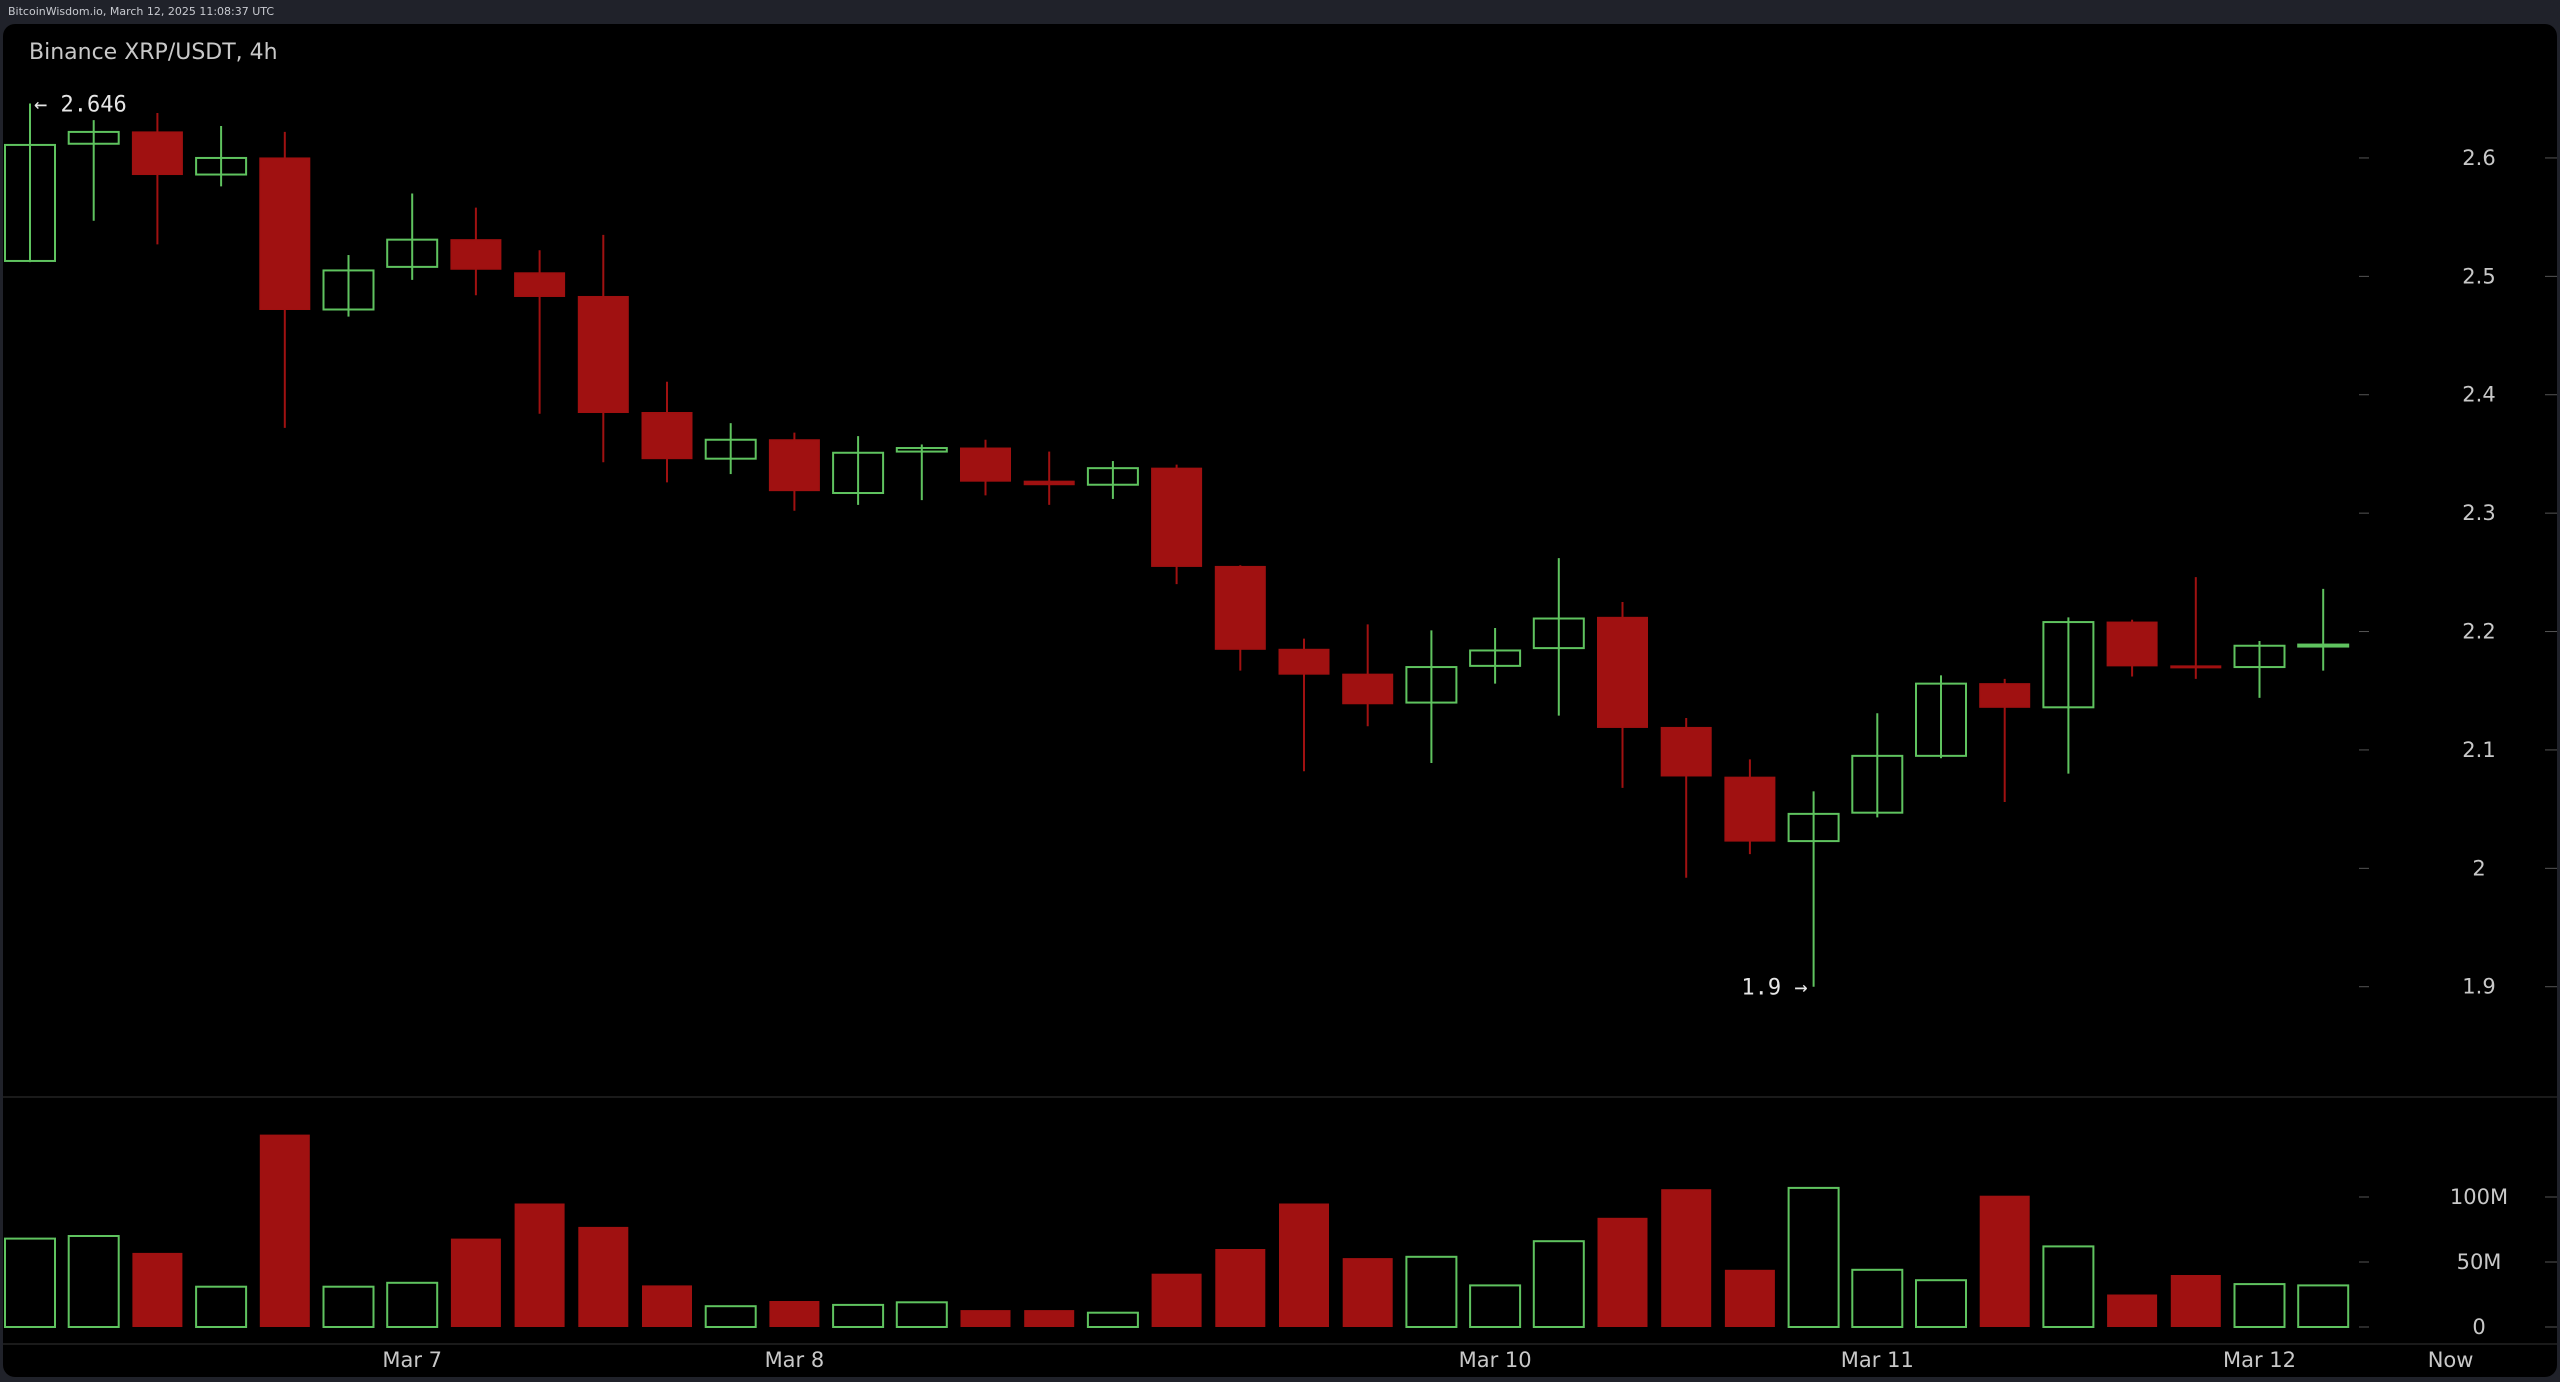 The width and height of the screenshot is (2560, 1382). Describe the element at coordinates (2478, 750) in the screenshot. I see `price-tick-label: 2.1` at that location.